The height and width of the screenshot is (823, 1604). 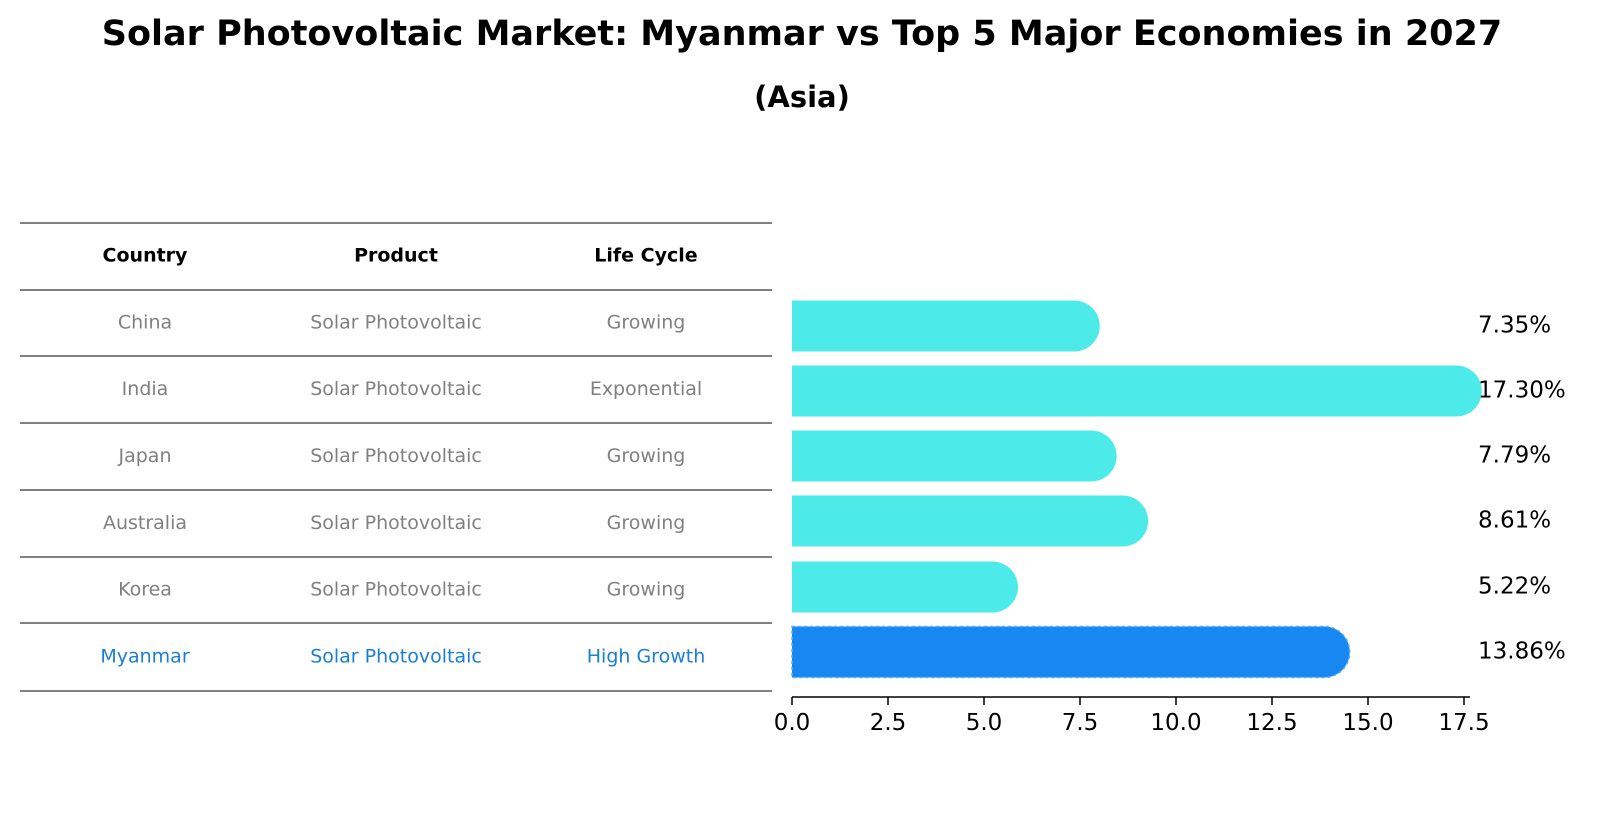 What do you see at coordinates (984, 723) in the screenshot?
I see `x-tick-label: 5.0` at bounding box center [984, 723].